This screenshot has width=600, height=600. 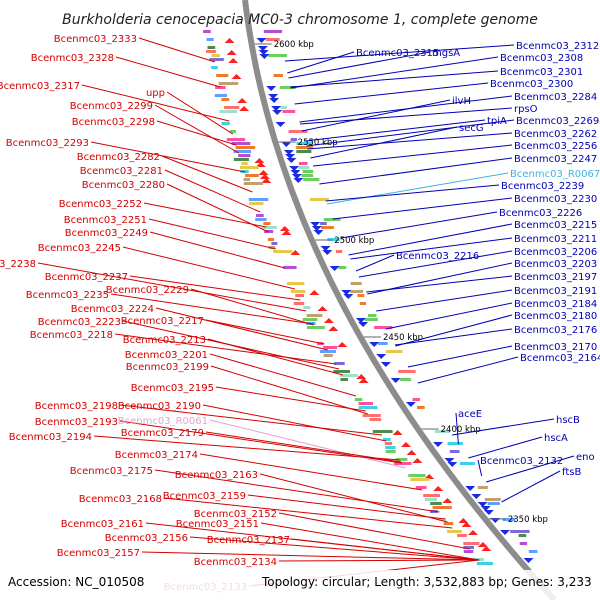 What do you see at coordinates (159, 406) in the screenshot?
I see `left-gene-label: Bcenmc03_2190` at bounding box center [159, 406].